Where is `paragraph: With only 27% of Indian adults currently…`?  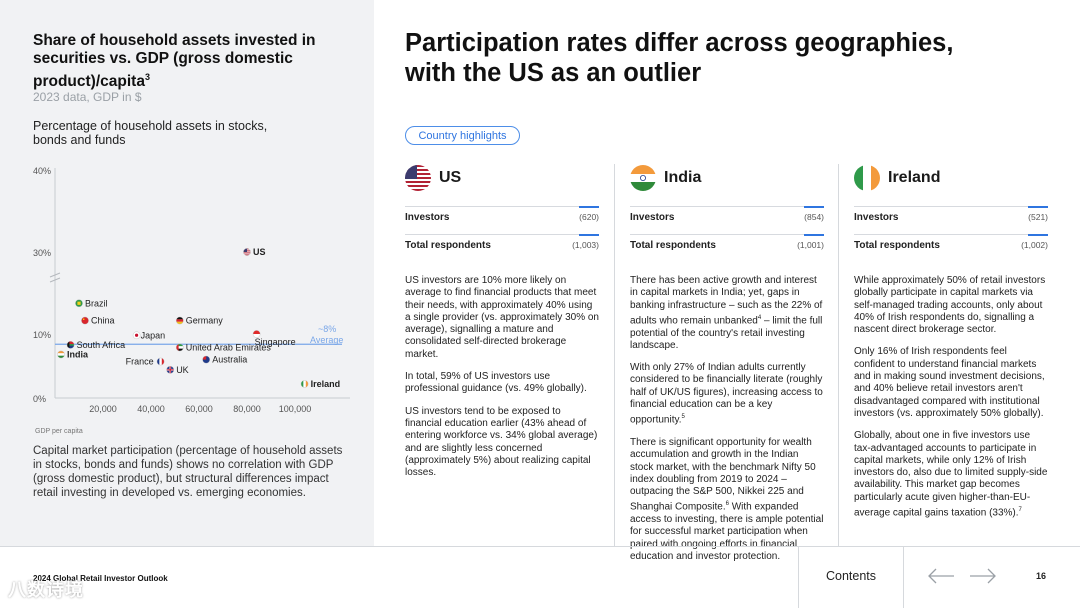 paragraph: With only 27% of Indian adults currently… is located at coordinates (726, 394).